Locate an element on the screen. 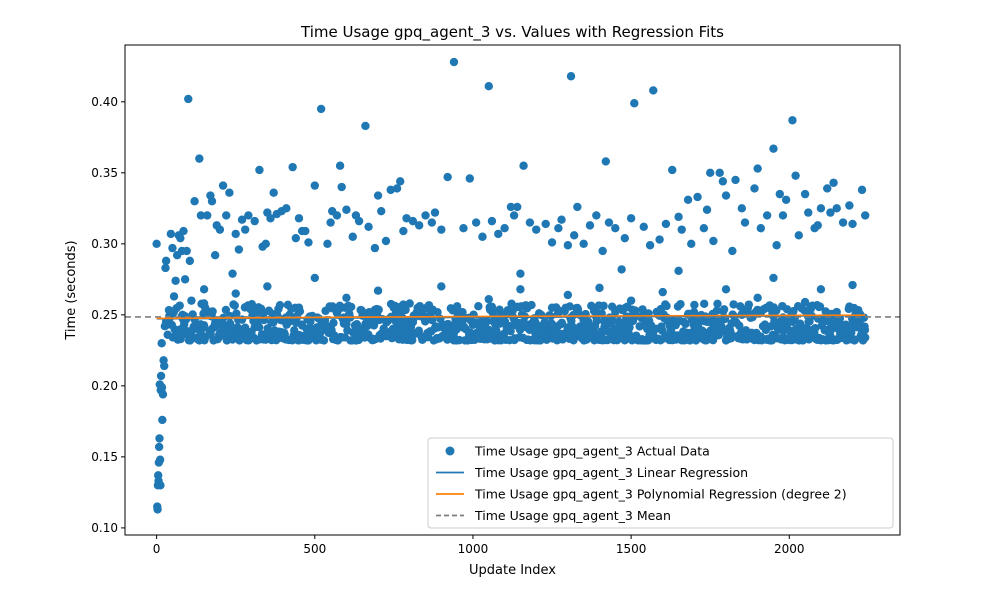 The image size is (1000, 600). legend-entry-label: Time Usage gpq_agent_3 Mean is located at coordinates (572, 515).